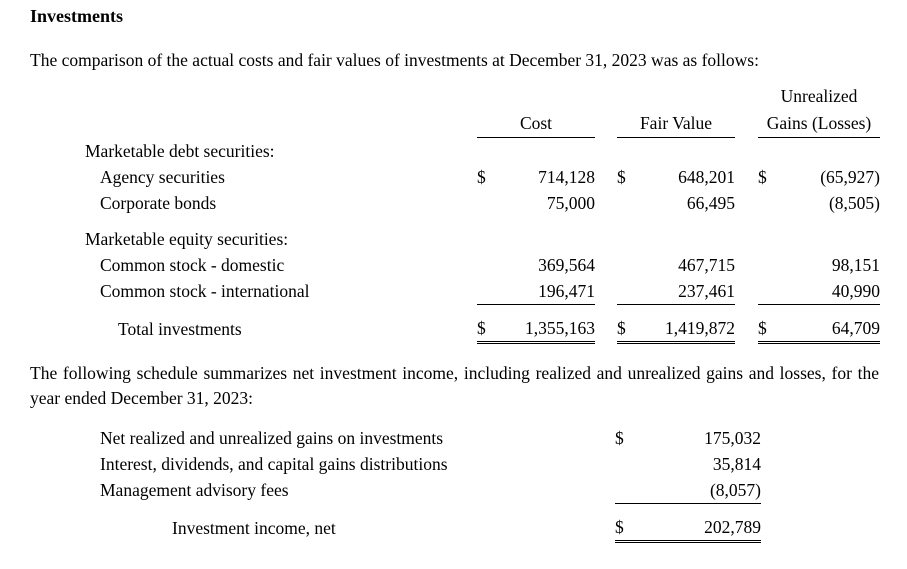  Describe the element at coordinates (547, 291) in the screenshot. I see `cost-value: 196,471` at that location.